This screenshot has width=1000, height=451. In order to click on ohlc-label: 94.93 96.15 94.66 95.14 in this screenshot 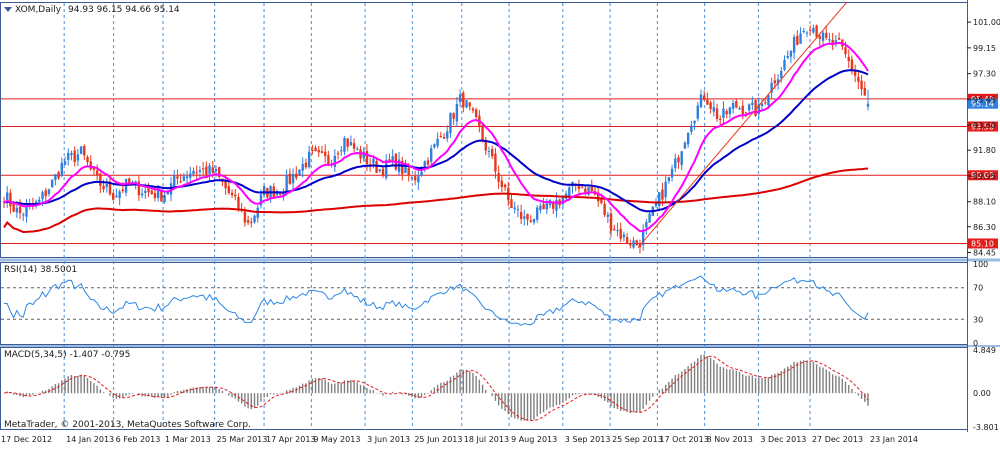, I will do `click(124, 10)`.